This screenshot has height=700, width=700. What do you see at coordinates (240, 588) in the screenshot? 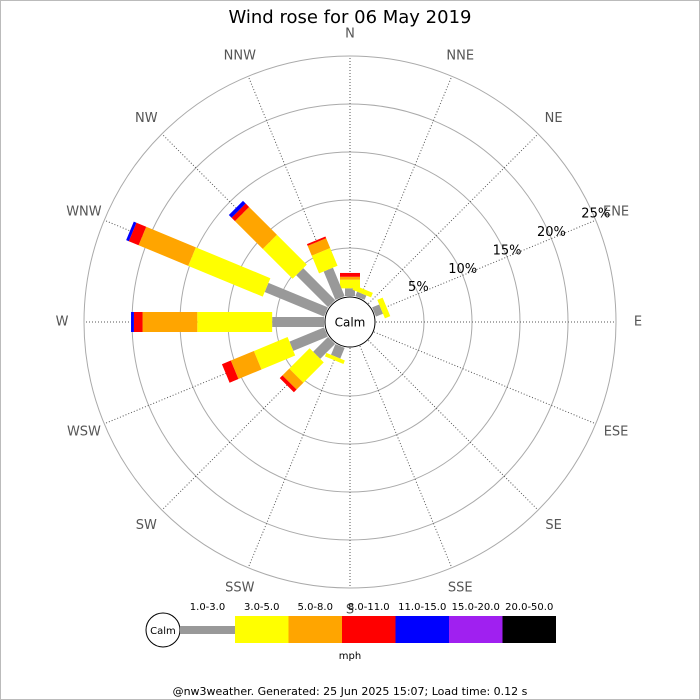
I see `direction-label: SSW` at bounding box center [240, 588].